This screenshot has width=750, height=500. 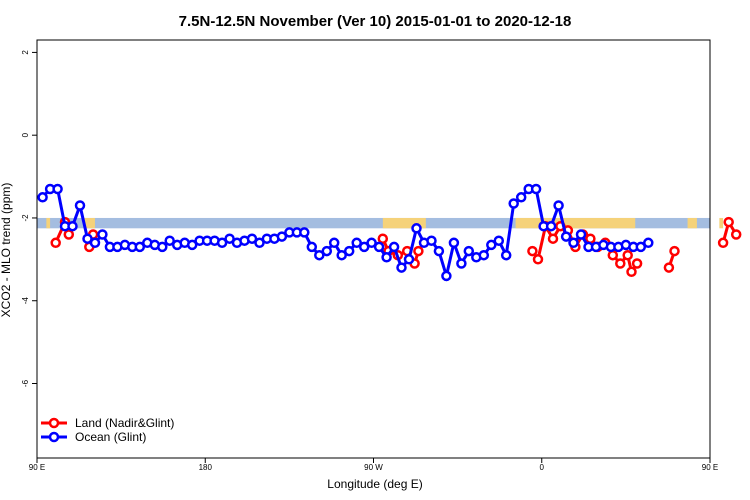 What do you see at coordinates (25, 301) in the screenshot?
I see `y-tick-label-3: -4` at bounding box center [25, 301].